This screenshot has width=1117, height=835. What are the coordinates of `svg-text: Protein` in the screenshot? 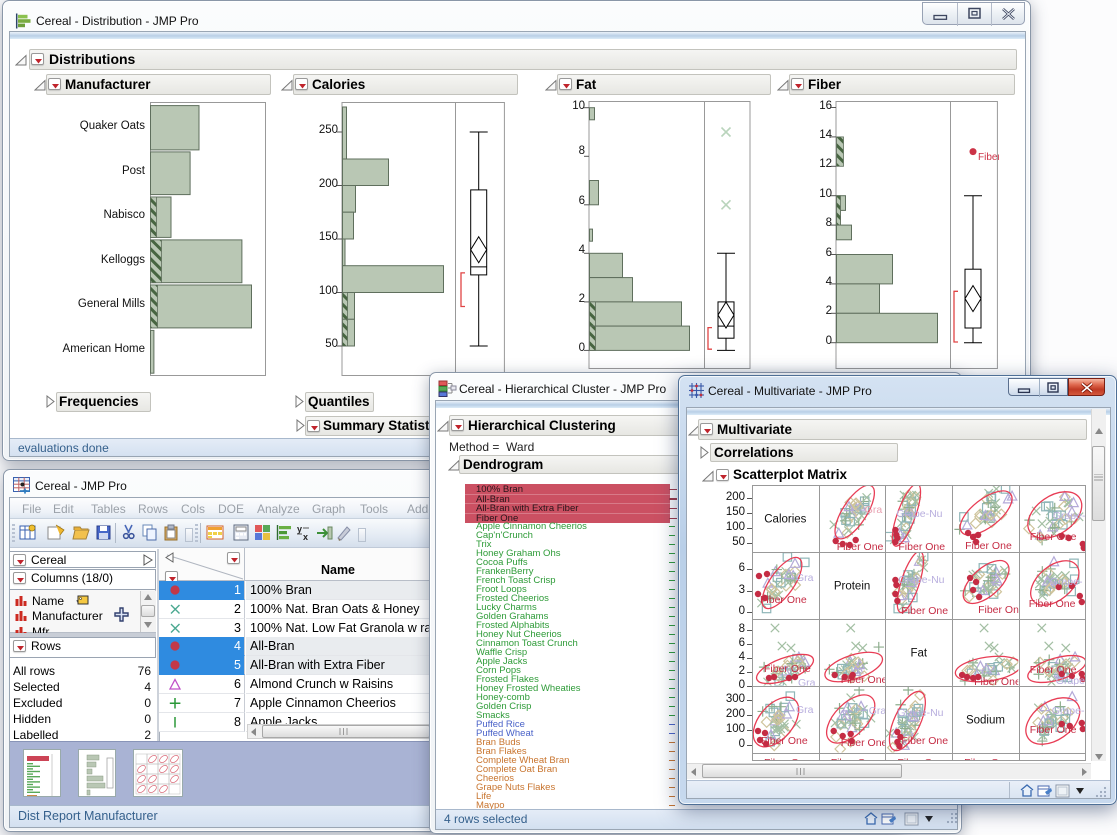 It's located at (851, 587).